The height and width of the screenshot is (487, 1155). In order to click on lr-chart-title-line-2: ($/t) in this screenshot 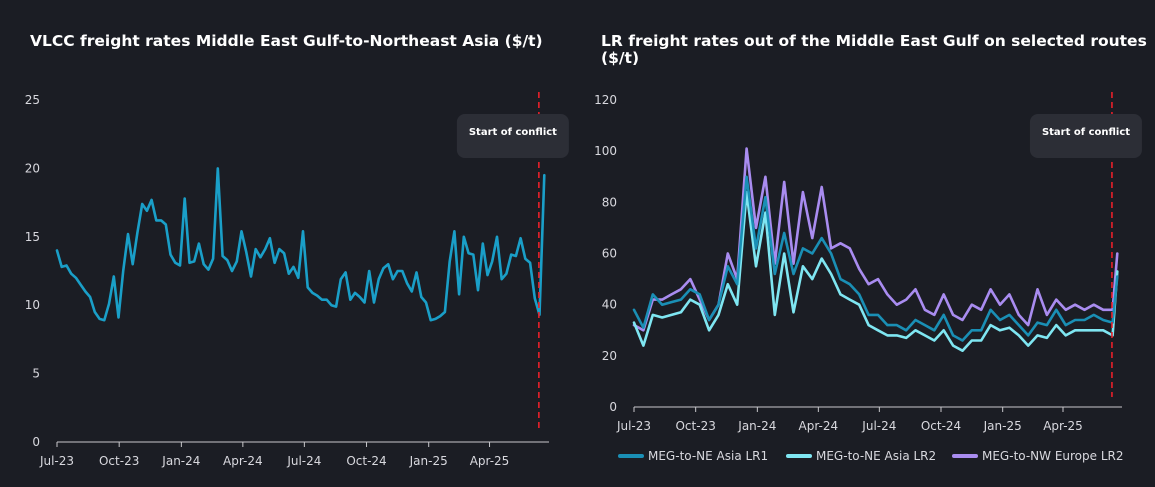, I will do `click(620, 58)`.